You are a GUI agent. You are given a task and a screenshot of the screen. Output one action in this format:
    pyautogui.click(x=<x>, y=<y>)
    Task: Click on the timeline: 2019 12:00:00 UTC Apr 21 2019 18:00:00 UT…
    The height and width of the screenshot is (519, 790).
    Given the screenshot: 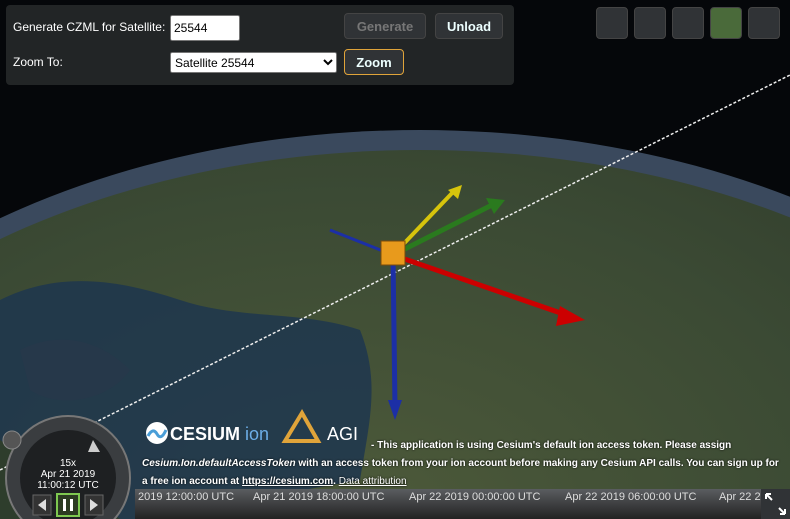 What is the action you would take?
    pyautogui.click(x=448, y=504)
    